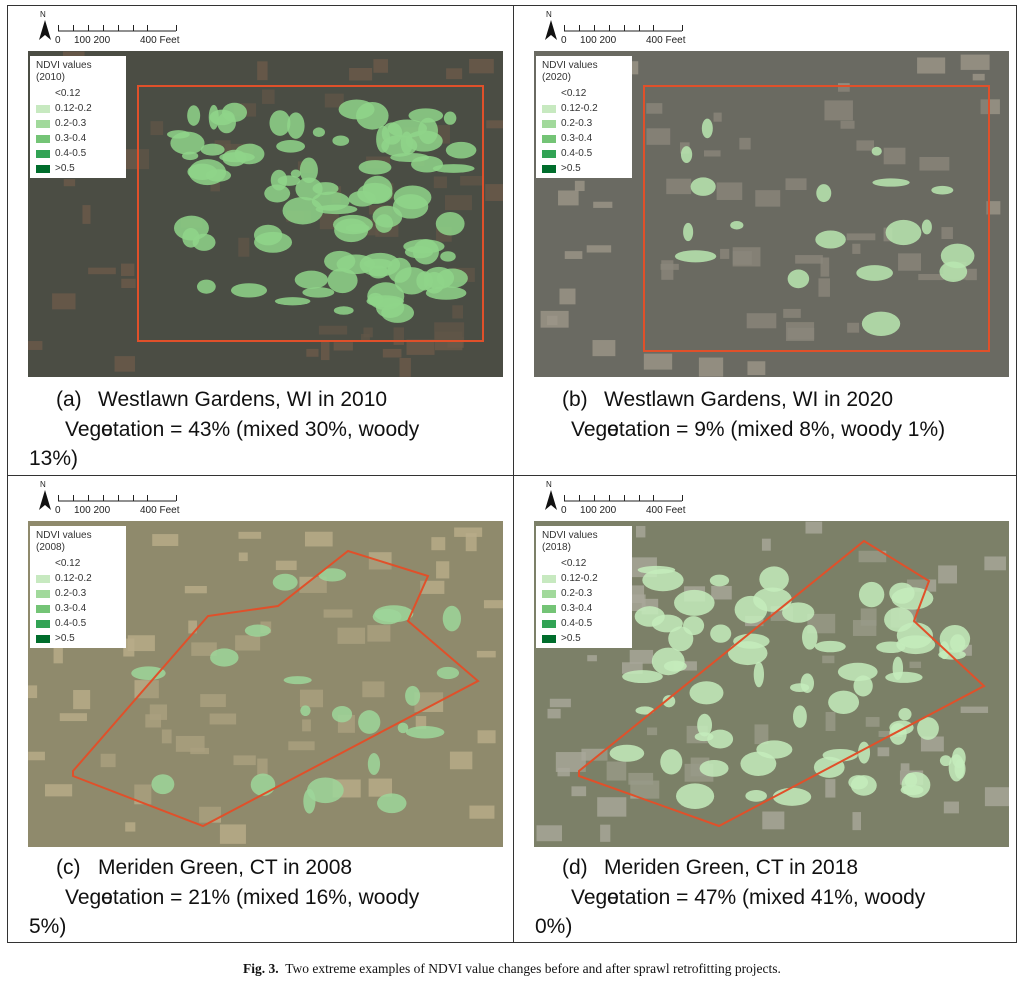  What do you see at coordinates (224, 912) in the screenshot?
I see `vegetation-text: Vegetation = 21% (mixed 16%, woody 5%)` at bounding box center [224, 912].